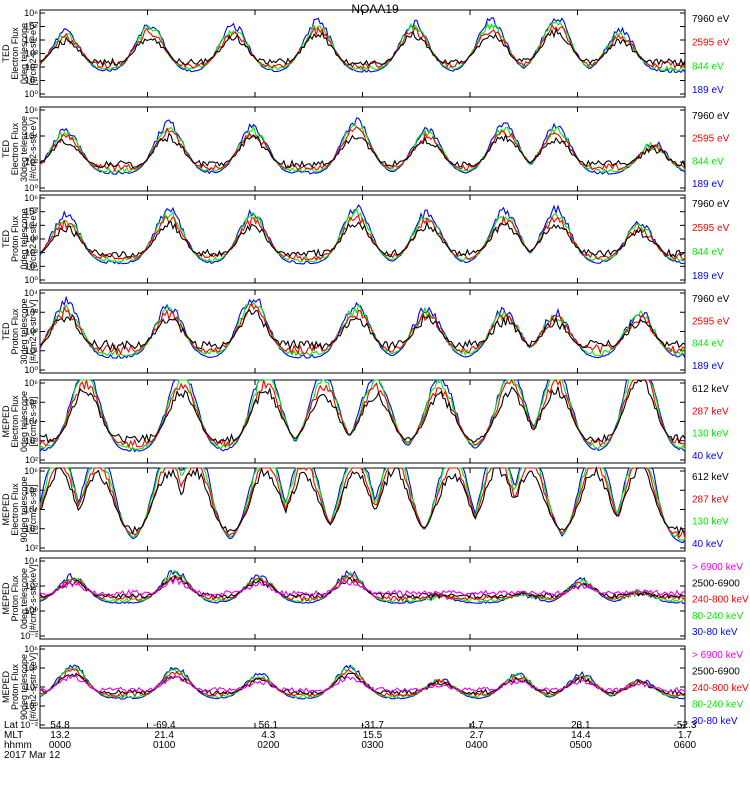  I want to click on footer-hhmm: 0500, so click(581, 745).